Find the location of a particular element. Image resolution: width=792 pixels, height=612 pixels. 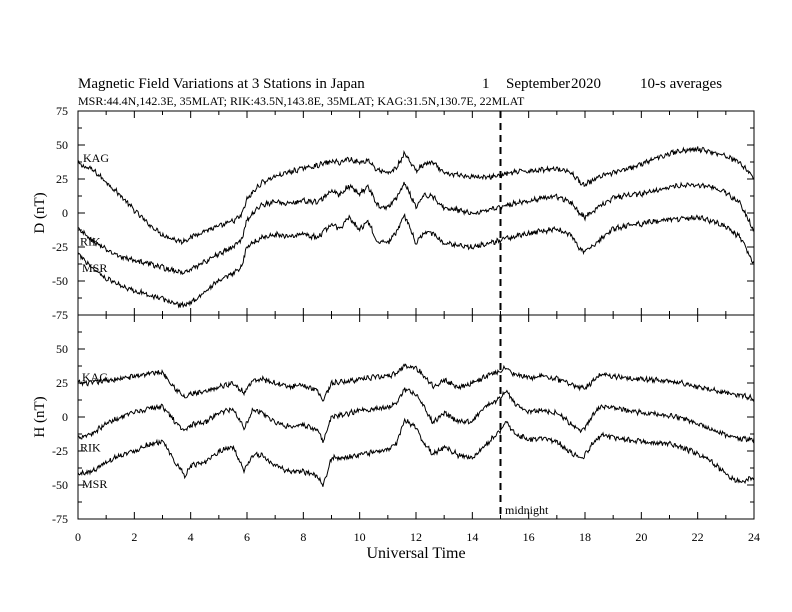

chart-date-year: 2020 is located at coordinates (586, 84).